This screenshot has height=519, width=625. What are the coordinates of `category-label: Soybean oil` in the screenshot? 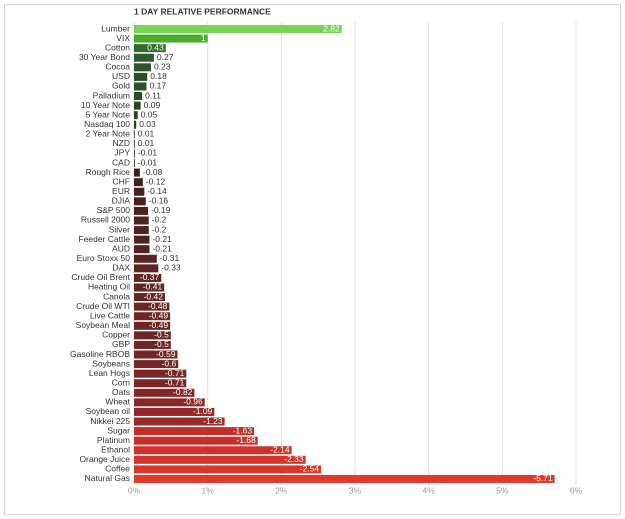 It's located at (108, 411).